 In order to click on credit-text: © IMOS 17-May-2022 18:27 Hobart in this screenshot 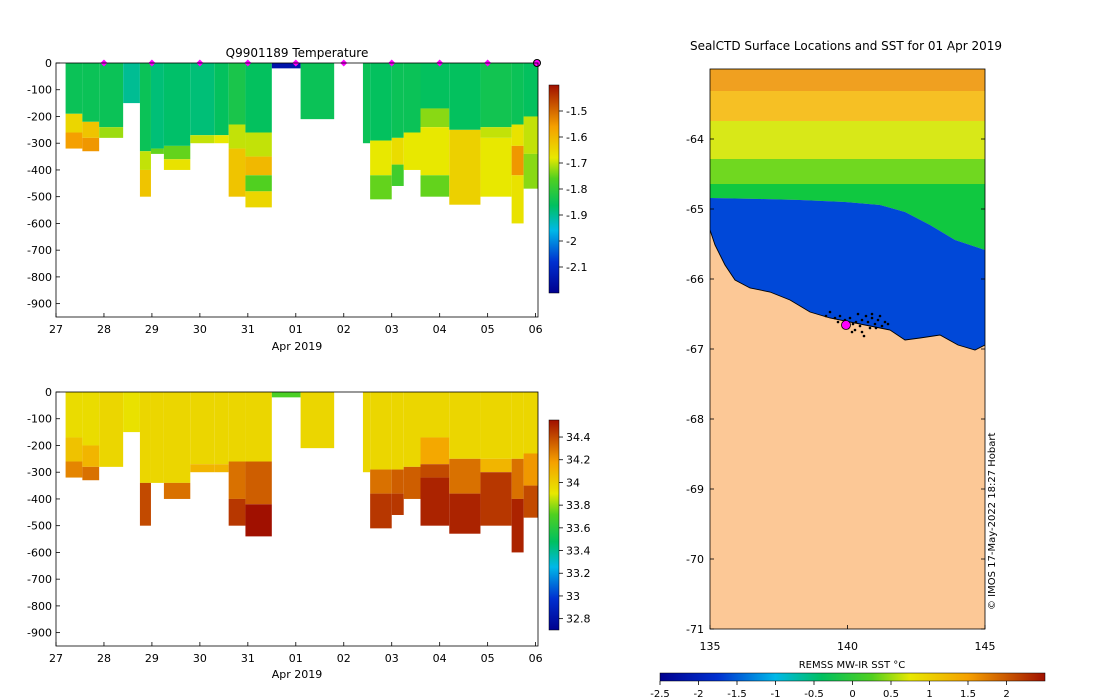, I will do `click(992, 521)`.